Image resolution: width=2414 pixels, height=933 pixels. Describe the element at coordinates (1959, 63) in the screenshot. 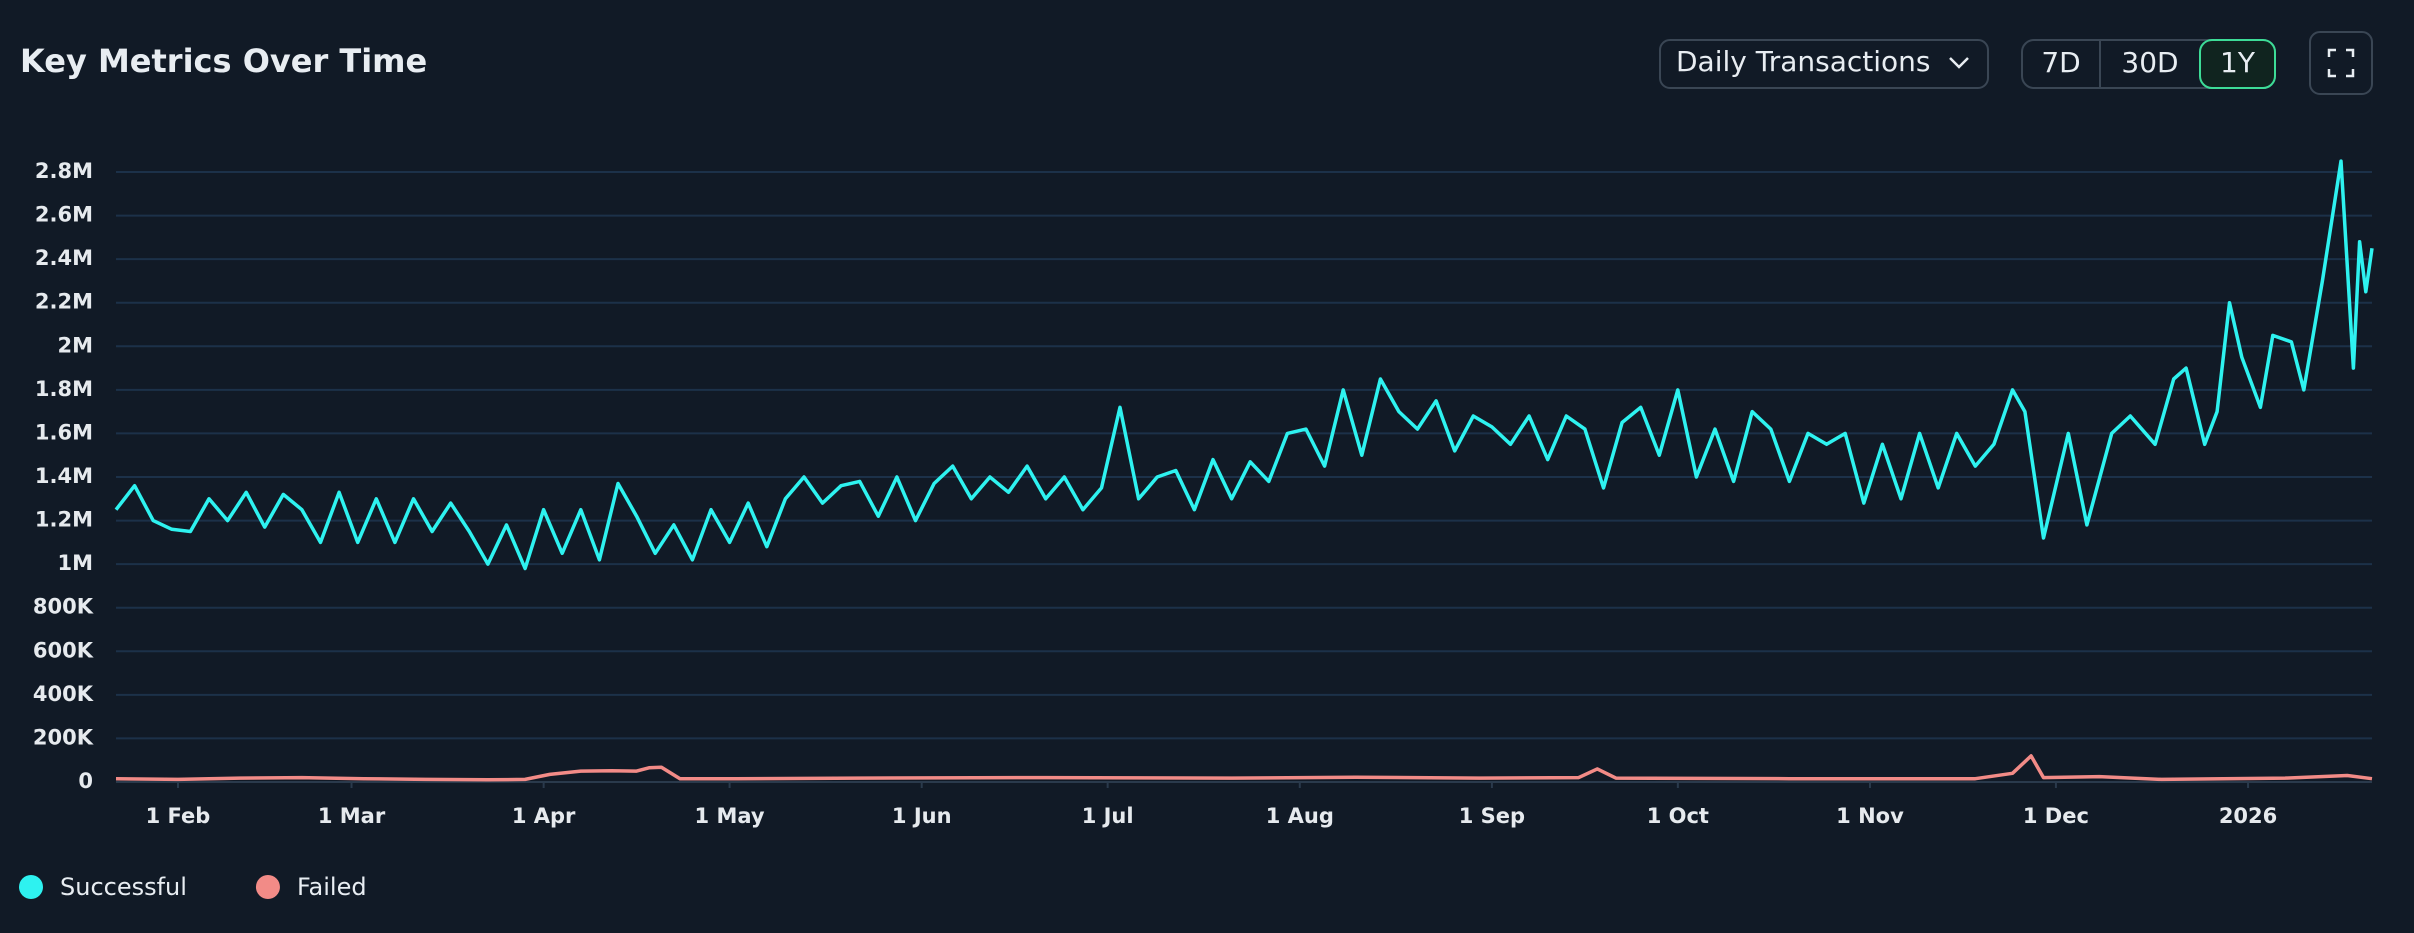

I see `dropdown-chevron` at that location.